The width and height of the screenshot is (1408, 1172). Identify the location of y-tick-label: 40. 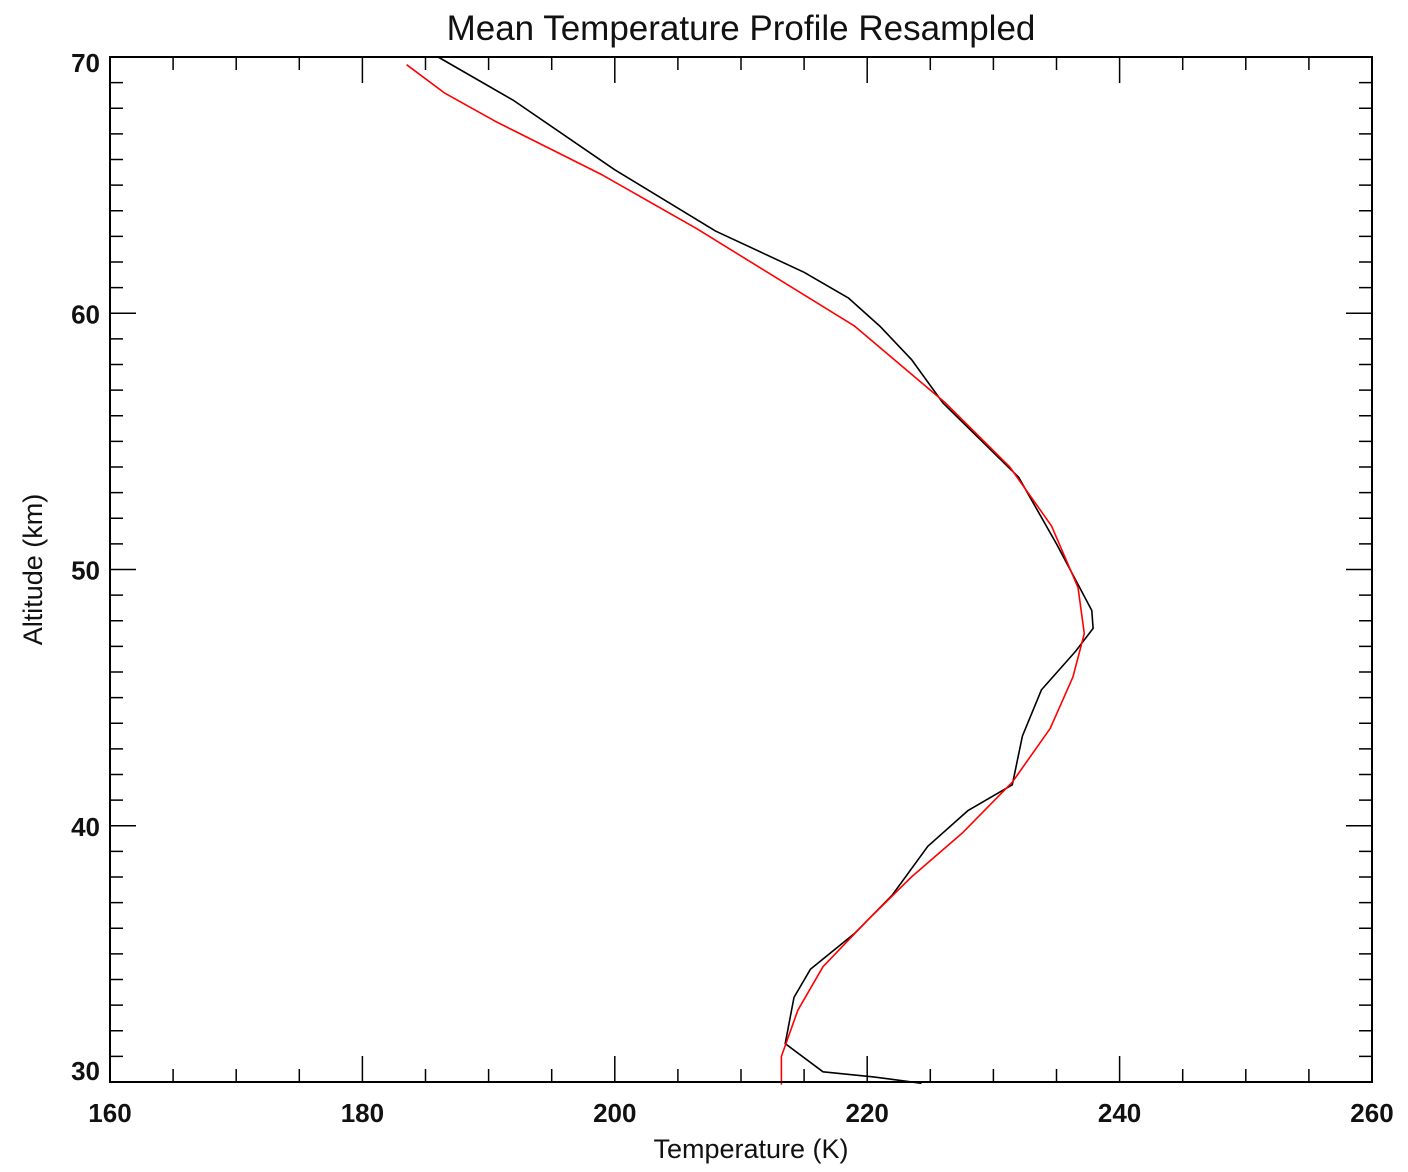
(85, 827).